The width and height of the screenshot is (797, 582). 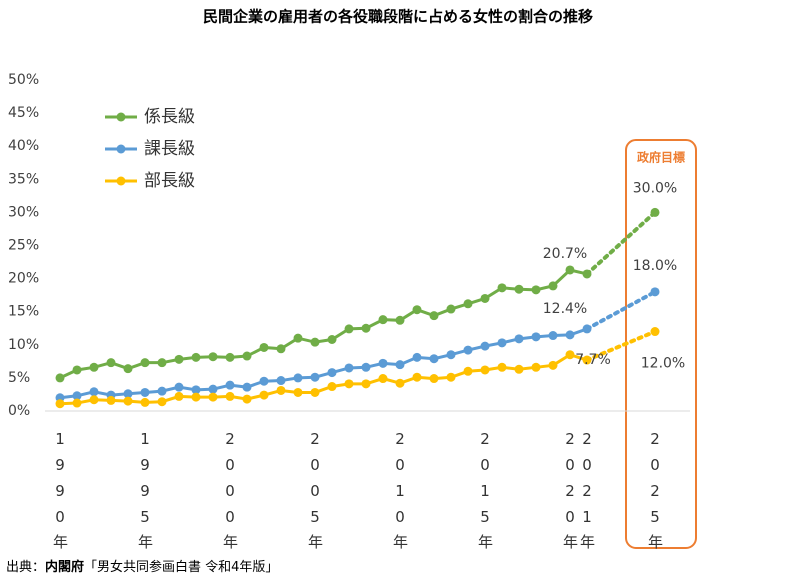 What do you see at coordinates (570, 493) in the screenshot?
I see `x-tick-label: 2020年` at bounding box center [570, 493].